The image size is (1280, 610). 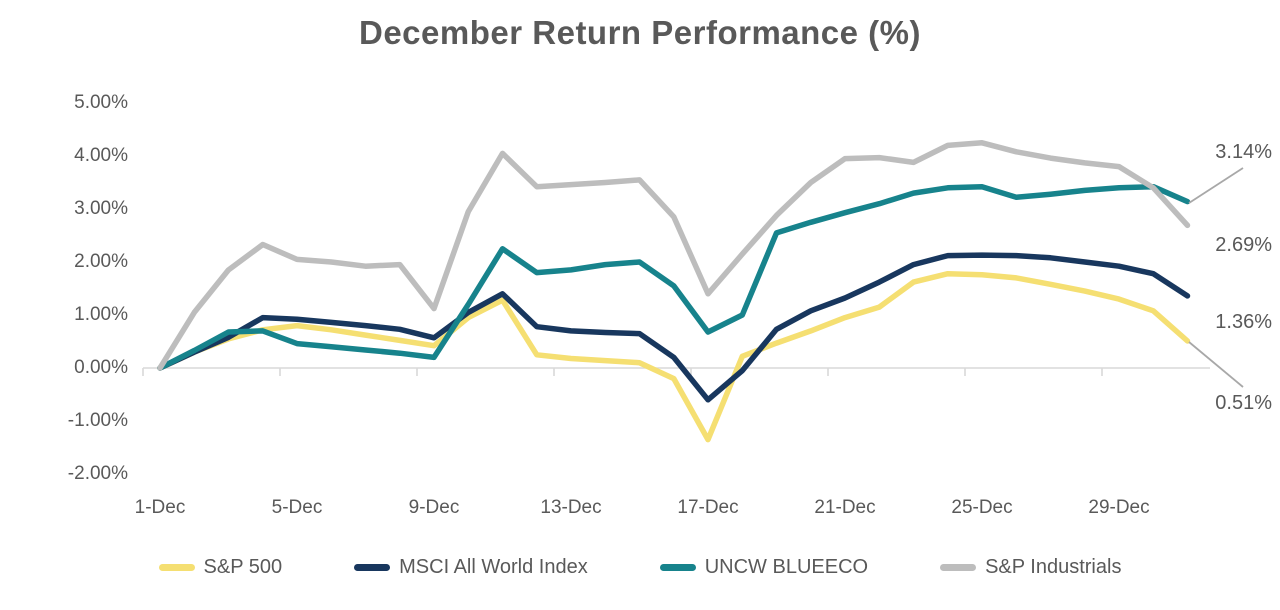 I want to click on y-tick-label: 0.00%, so click(x=101, y=367).